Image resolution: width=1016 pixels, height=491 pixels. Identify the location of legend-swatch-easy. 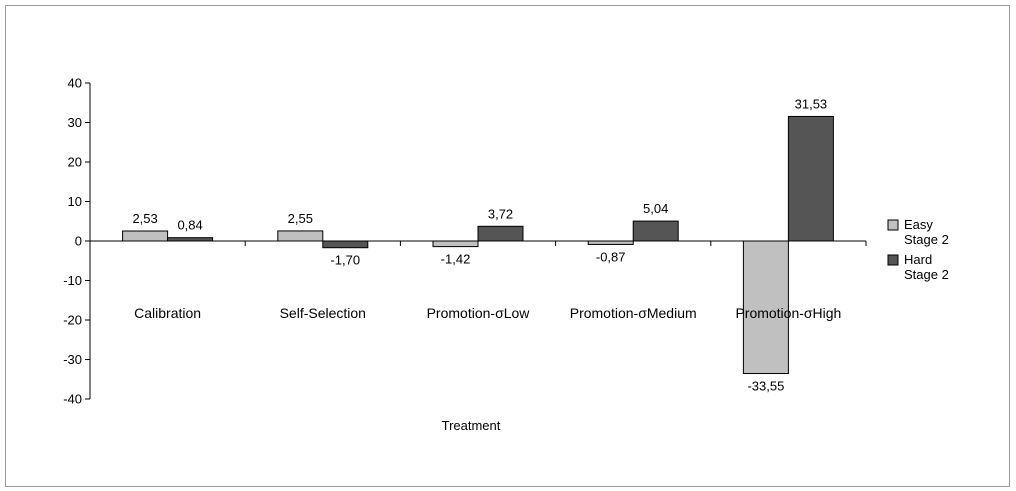
(893, 225).